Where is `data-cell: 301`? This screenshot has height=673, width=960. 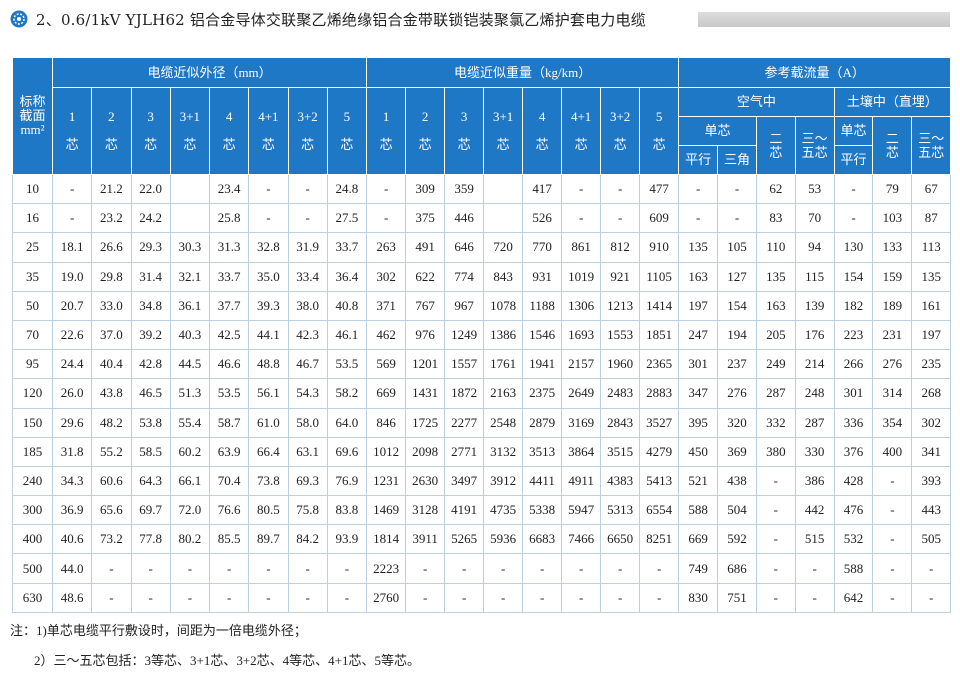 data-cell: 301 is located at coordinates (698, 364).